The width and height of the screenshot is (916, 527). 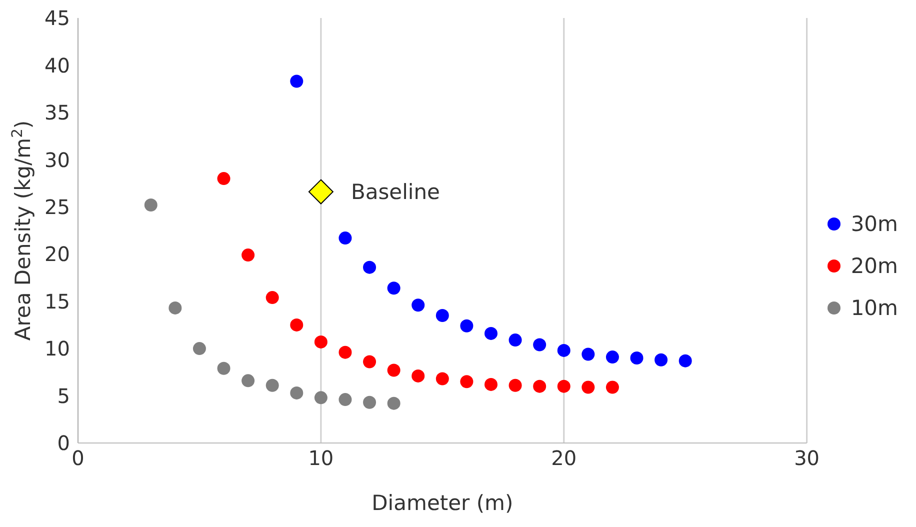 I want to click on y-tick-label: 25, so click(x=57, y=206).